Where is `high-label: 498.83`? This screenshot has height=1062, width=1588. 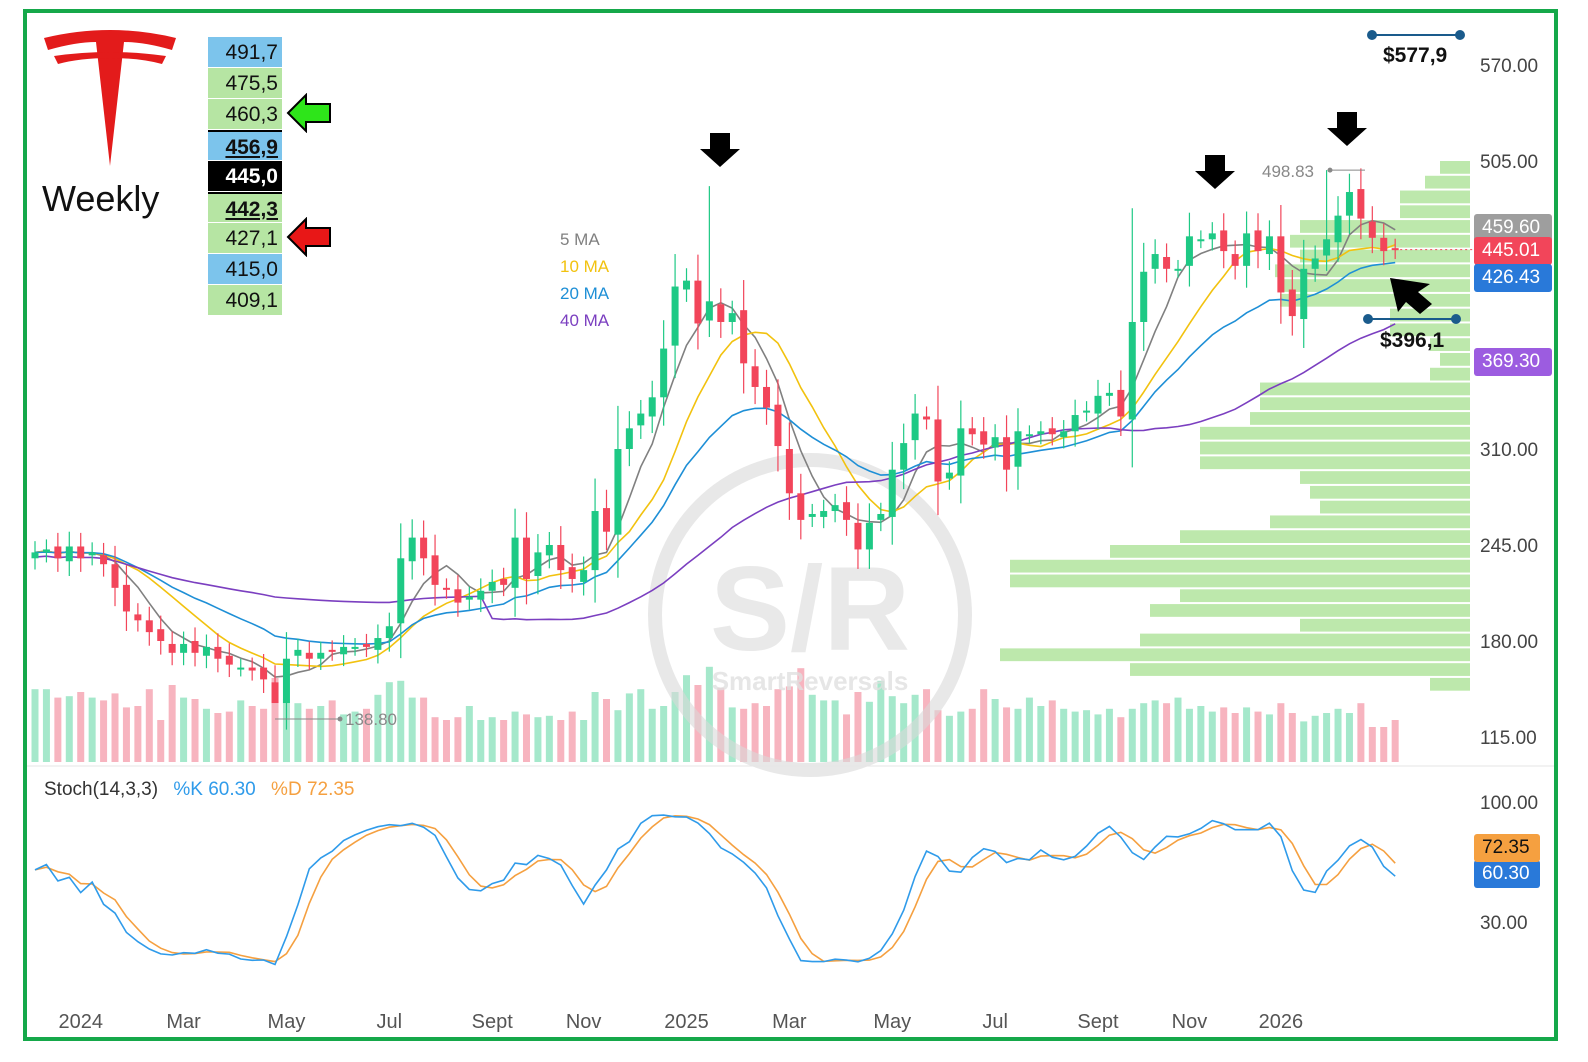
high-label: 498.83 is located at coordinates (1288, 171).